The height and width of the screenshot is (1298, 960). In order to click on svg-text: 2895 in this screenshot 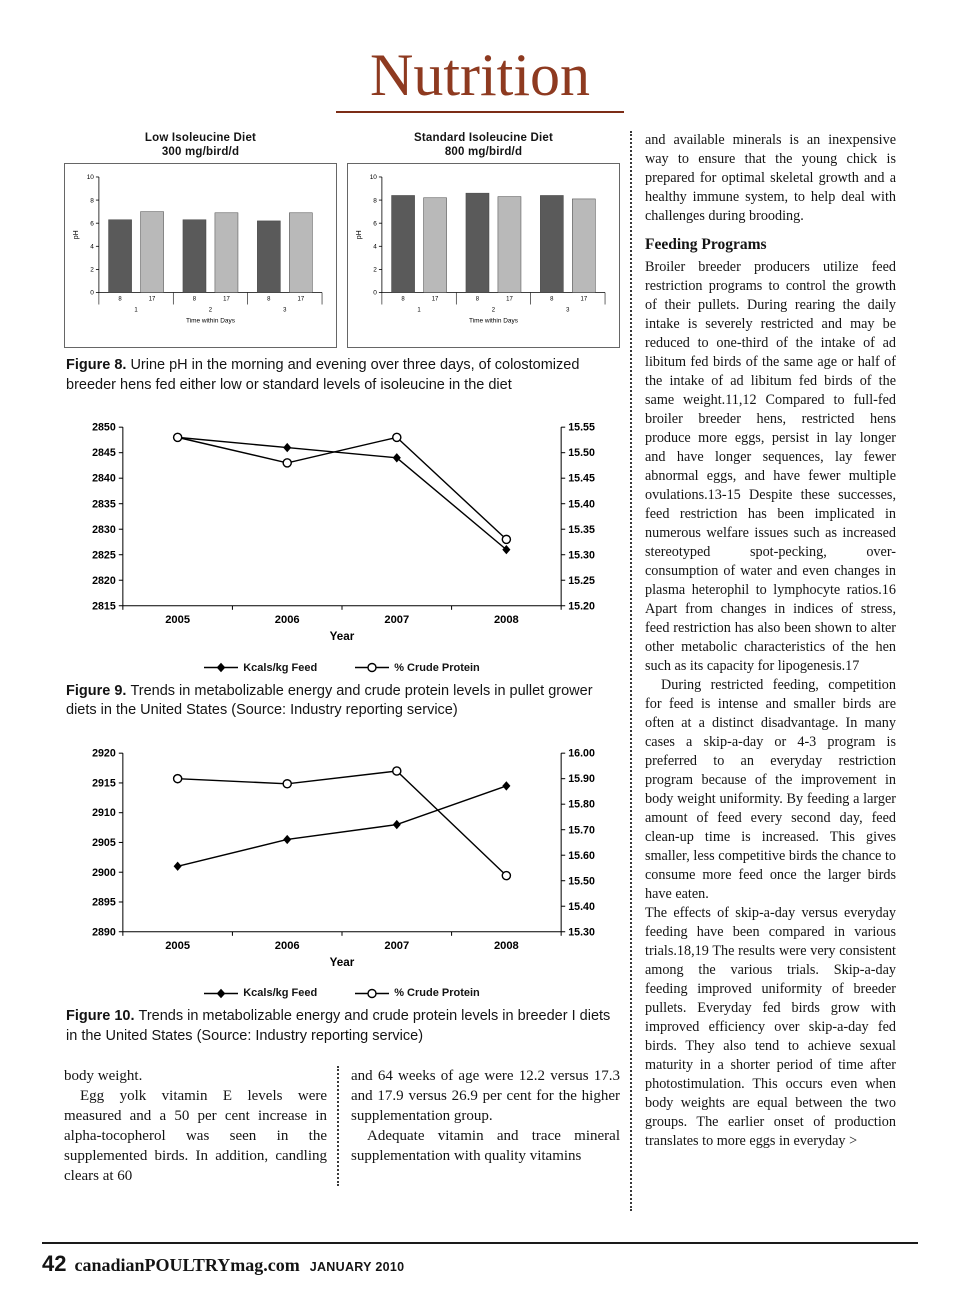, I will do `click(104, 902)`.